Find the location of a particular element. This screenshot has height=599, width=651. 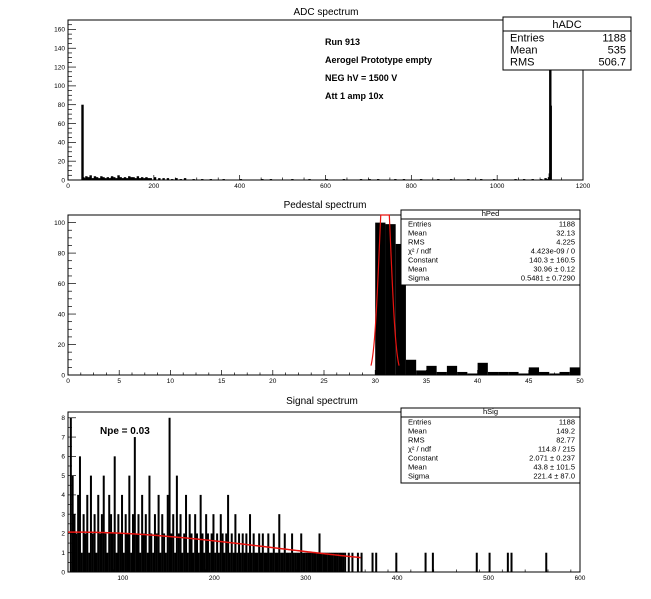

pedestal-stats-key-6: Sigma is located at coordinates (419, 278).